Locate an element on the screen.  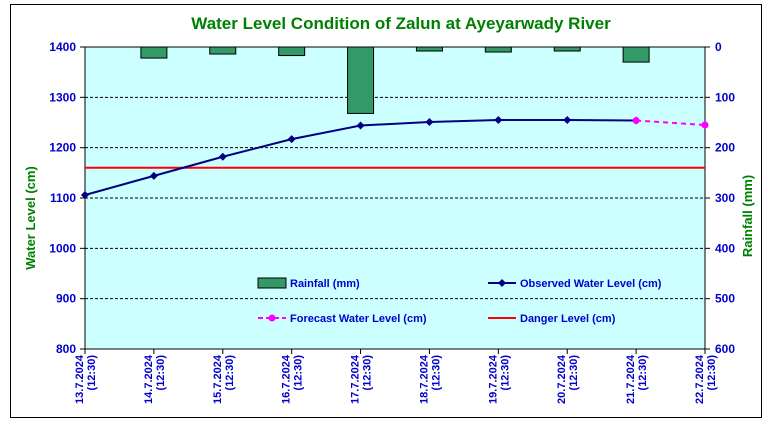
x-tick-date: 16.7.2024 is located at coordinates (287, 379).